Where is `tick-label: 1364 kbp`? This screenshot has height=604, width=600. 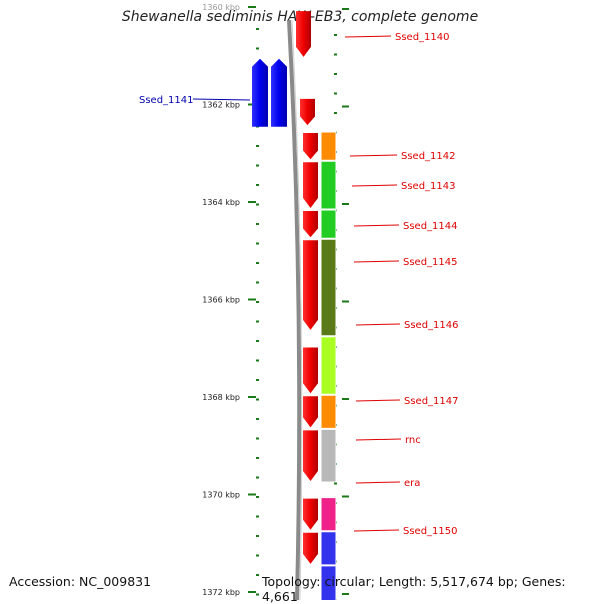
tick-label: 1364 kbp is located at coordinates (221, 202).